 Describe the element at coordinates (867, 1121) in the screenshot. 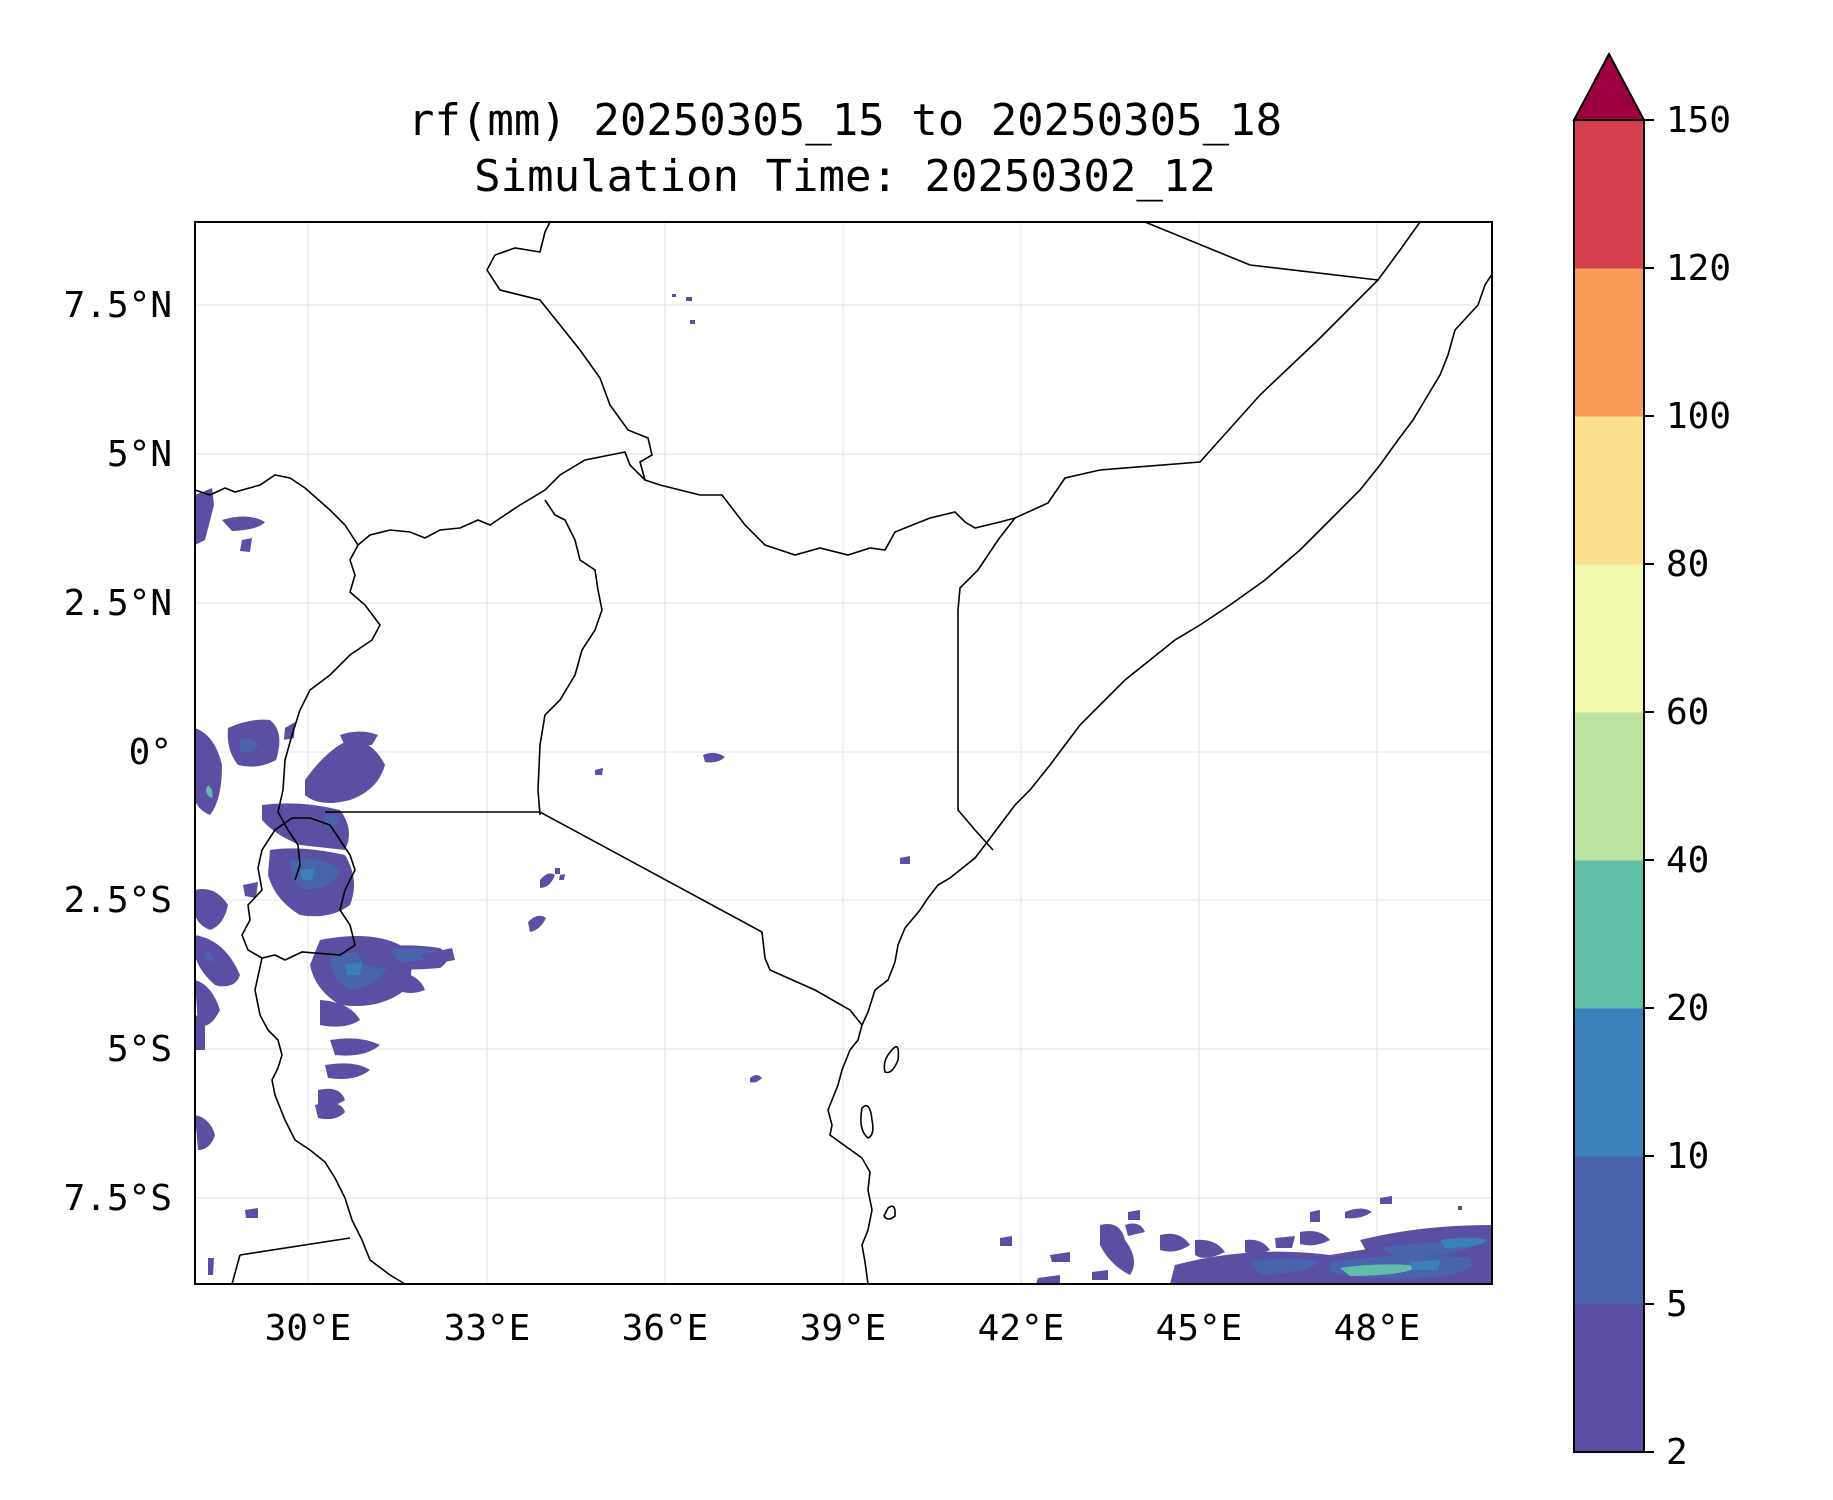

I see `island-zanzibar` at that location.